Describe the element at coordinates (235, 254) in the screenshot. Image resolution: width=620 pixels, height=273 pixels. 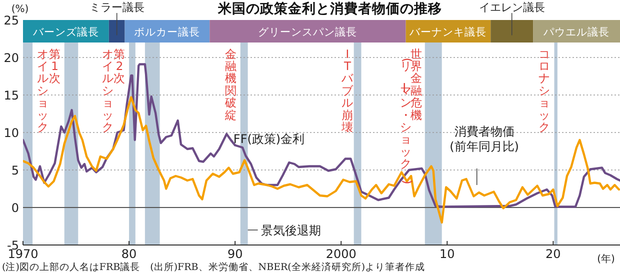
I see `x-tick-label: 90` at that location.